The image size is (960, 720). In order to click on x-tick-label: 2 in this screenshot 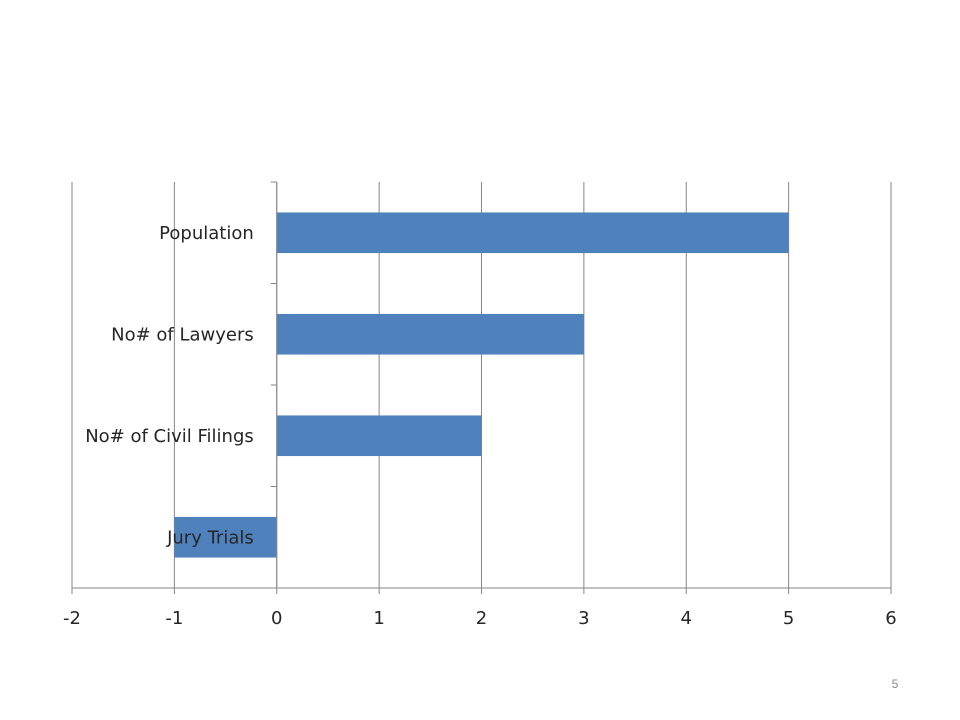, I will do `click(481, 618)`.